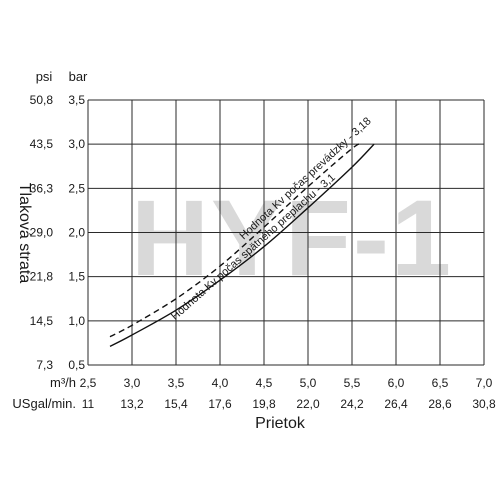 The width and height of the screenshot is (500, 500). Describe the element at coordinates (76, 144) in the screenshot. I see `y-tick-label-bar: 3,0` at that location.